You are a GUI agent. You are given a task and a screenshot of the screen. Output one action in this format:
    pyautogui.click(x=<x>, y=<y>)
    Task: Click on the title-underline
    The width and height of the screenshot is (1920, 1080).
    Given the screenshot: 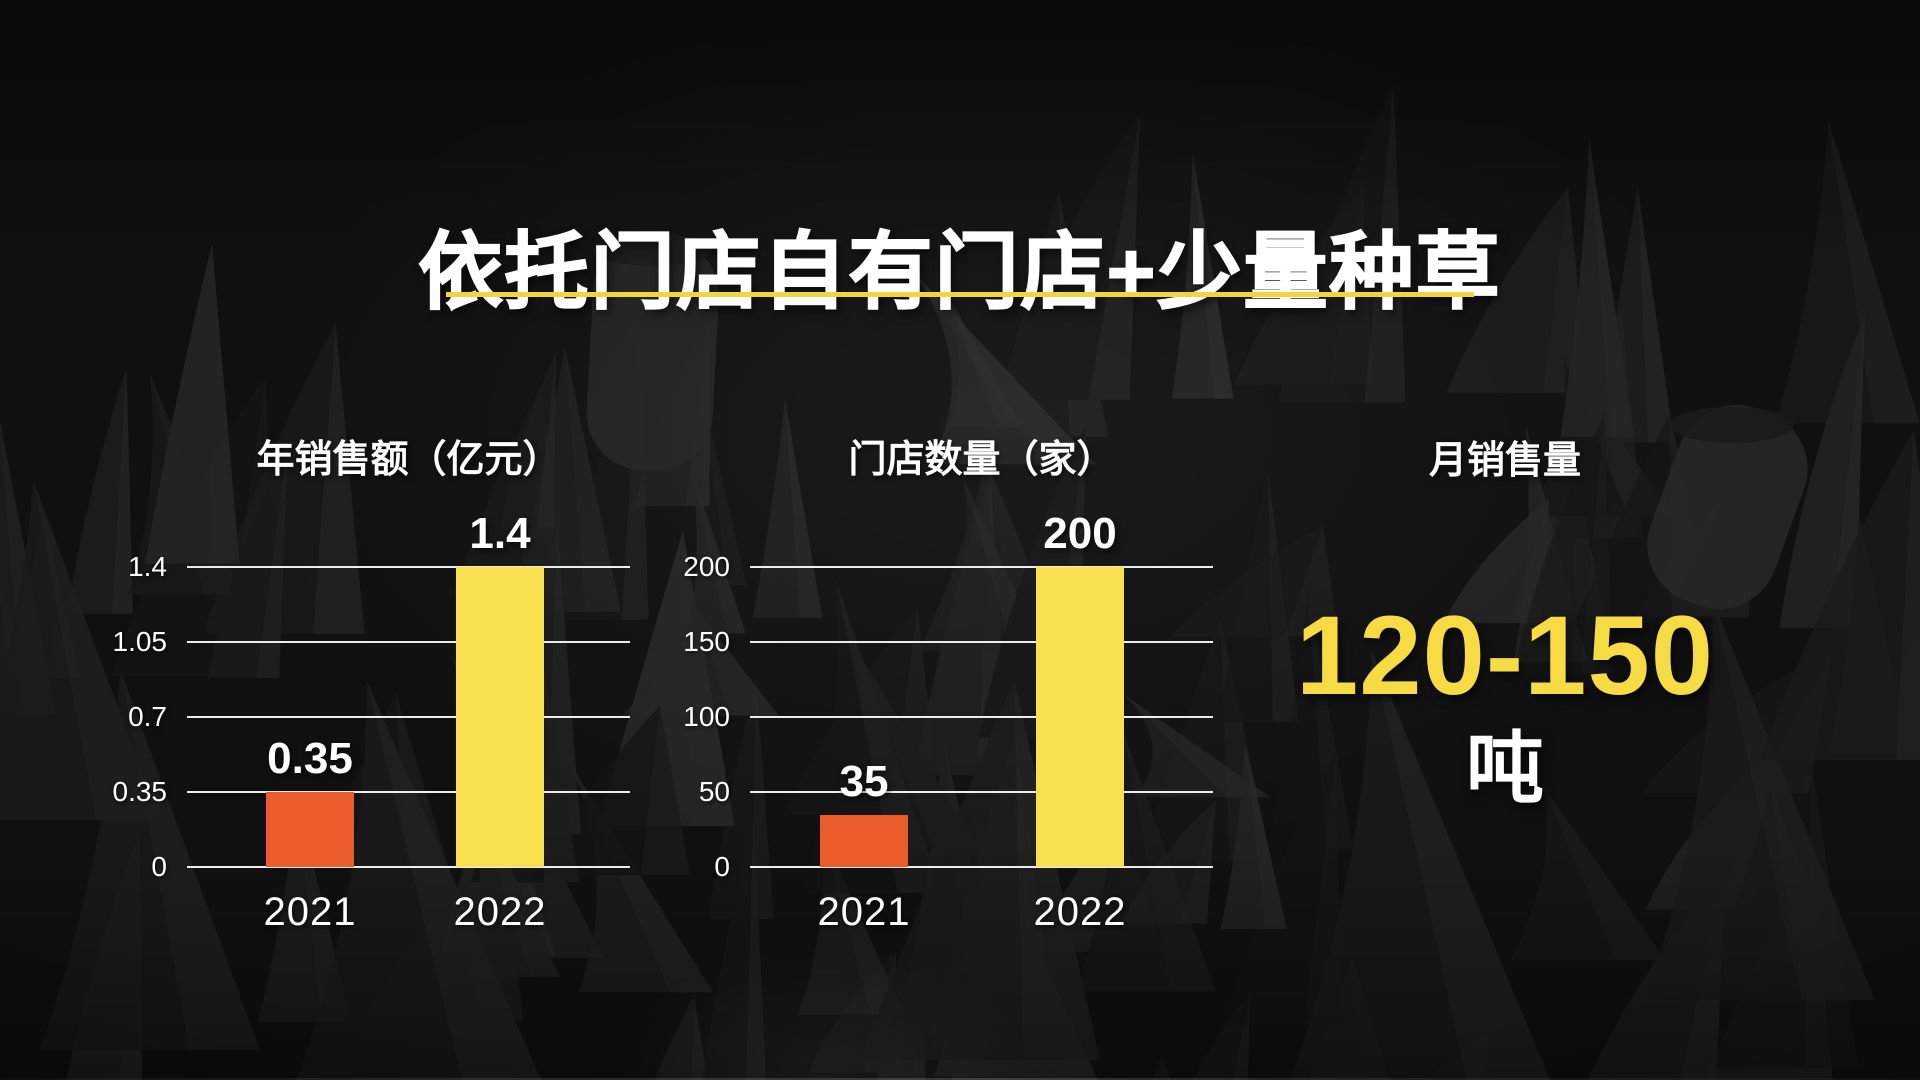 What is the action you would take?
    pyautogui.click(x=960, y=294)
    